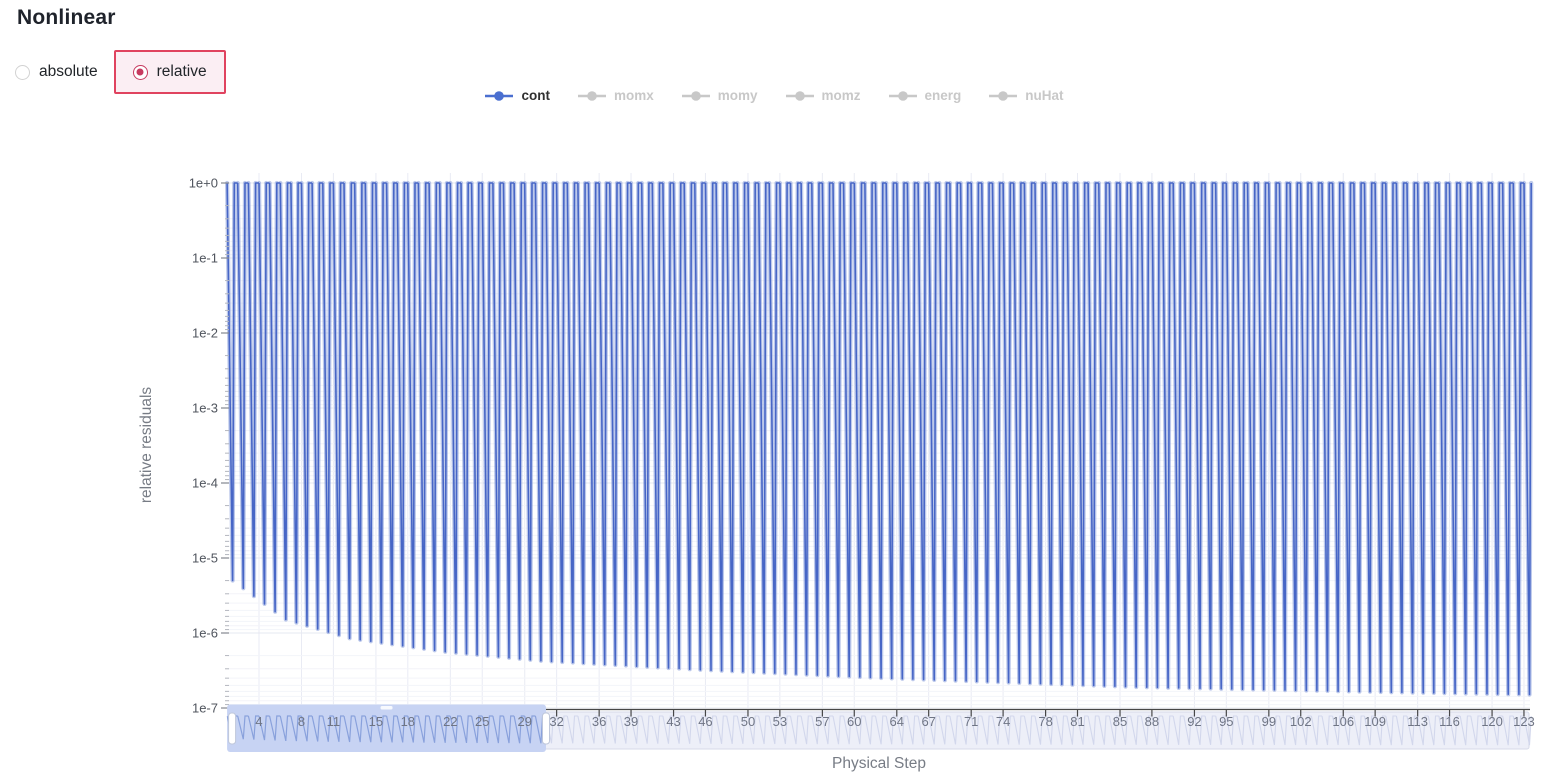 The image size is (1548, 781). What do you see at coordinates (535, 95) in the screenshot?
I see `legend-item-label: cont` at bounding box center [535, 95].